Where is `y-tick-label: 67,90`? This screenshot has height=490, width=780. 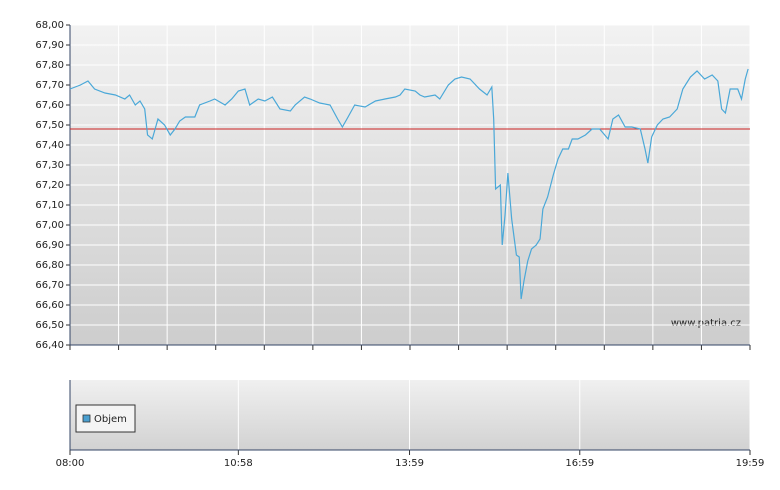
y-tick-label: 67,90 is located at coordinates (49, 45).